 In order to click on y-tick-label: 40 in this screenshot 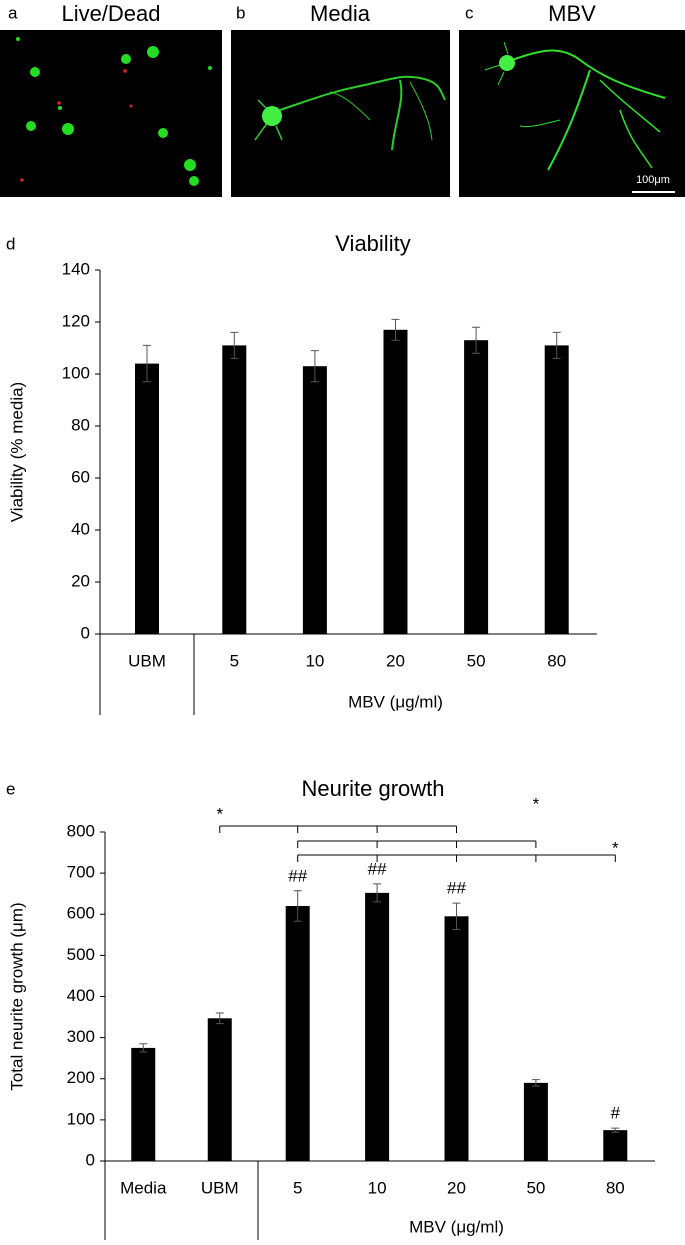, I will do `click(80, 528)`.